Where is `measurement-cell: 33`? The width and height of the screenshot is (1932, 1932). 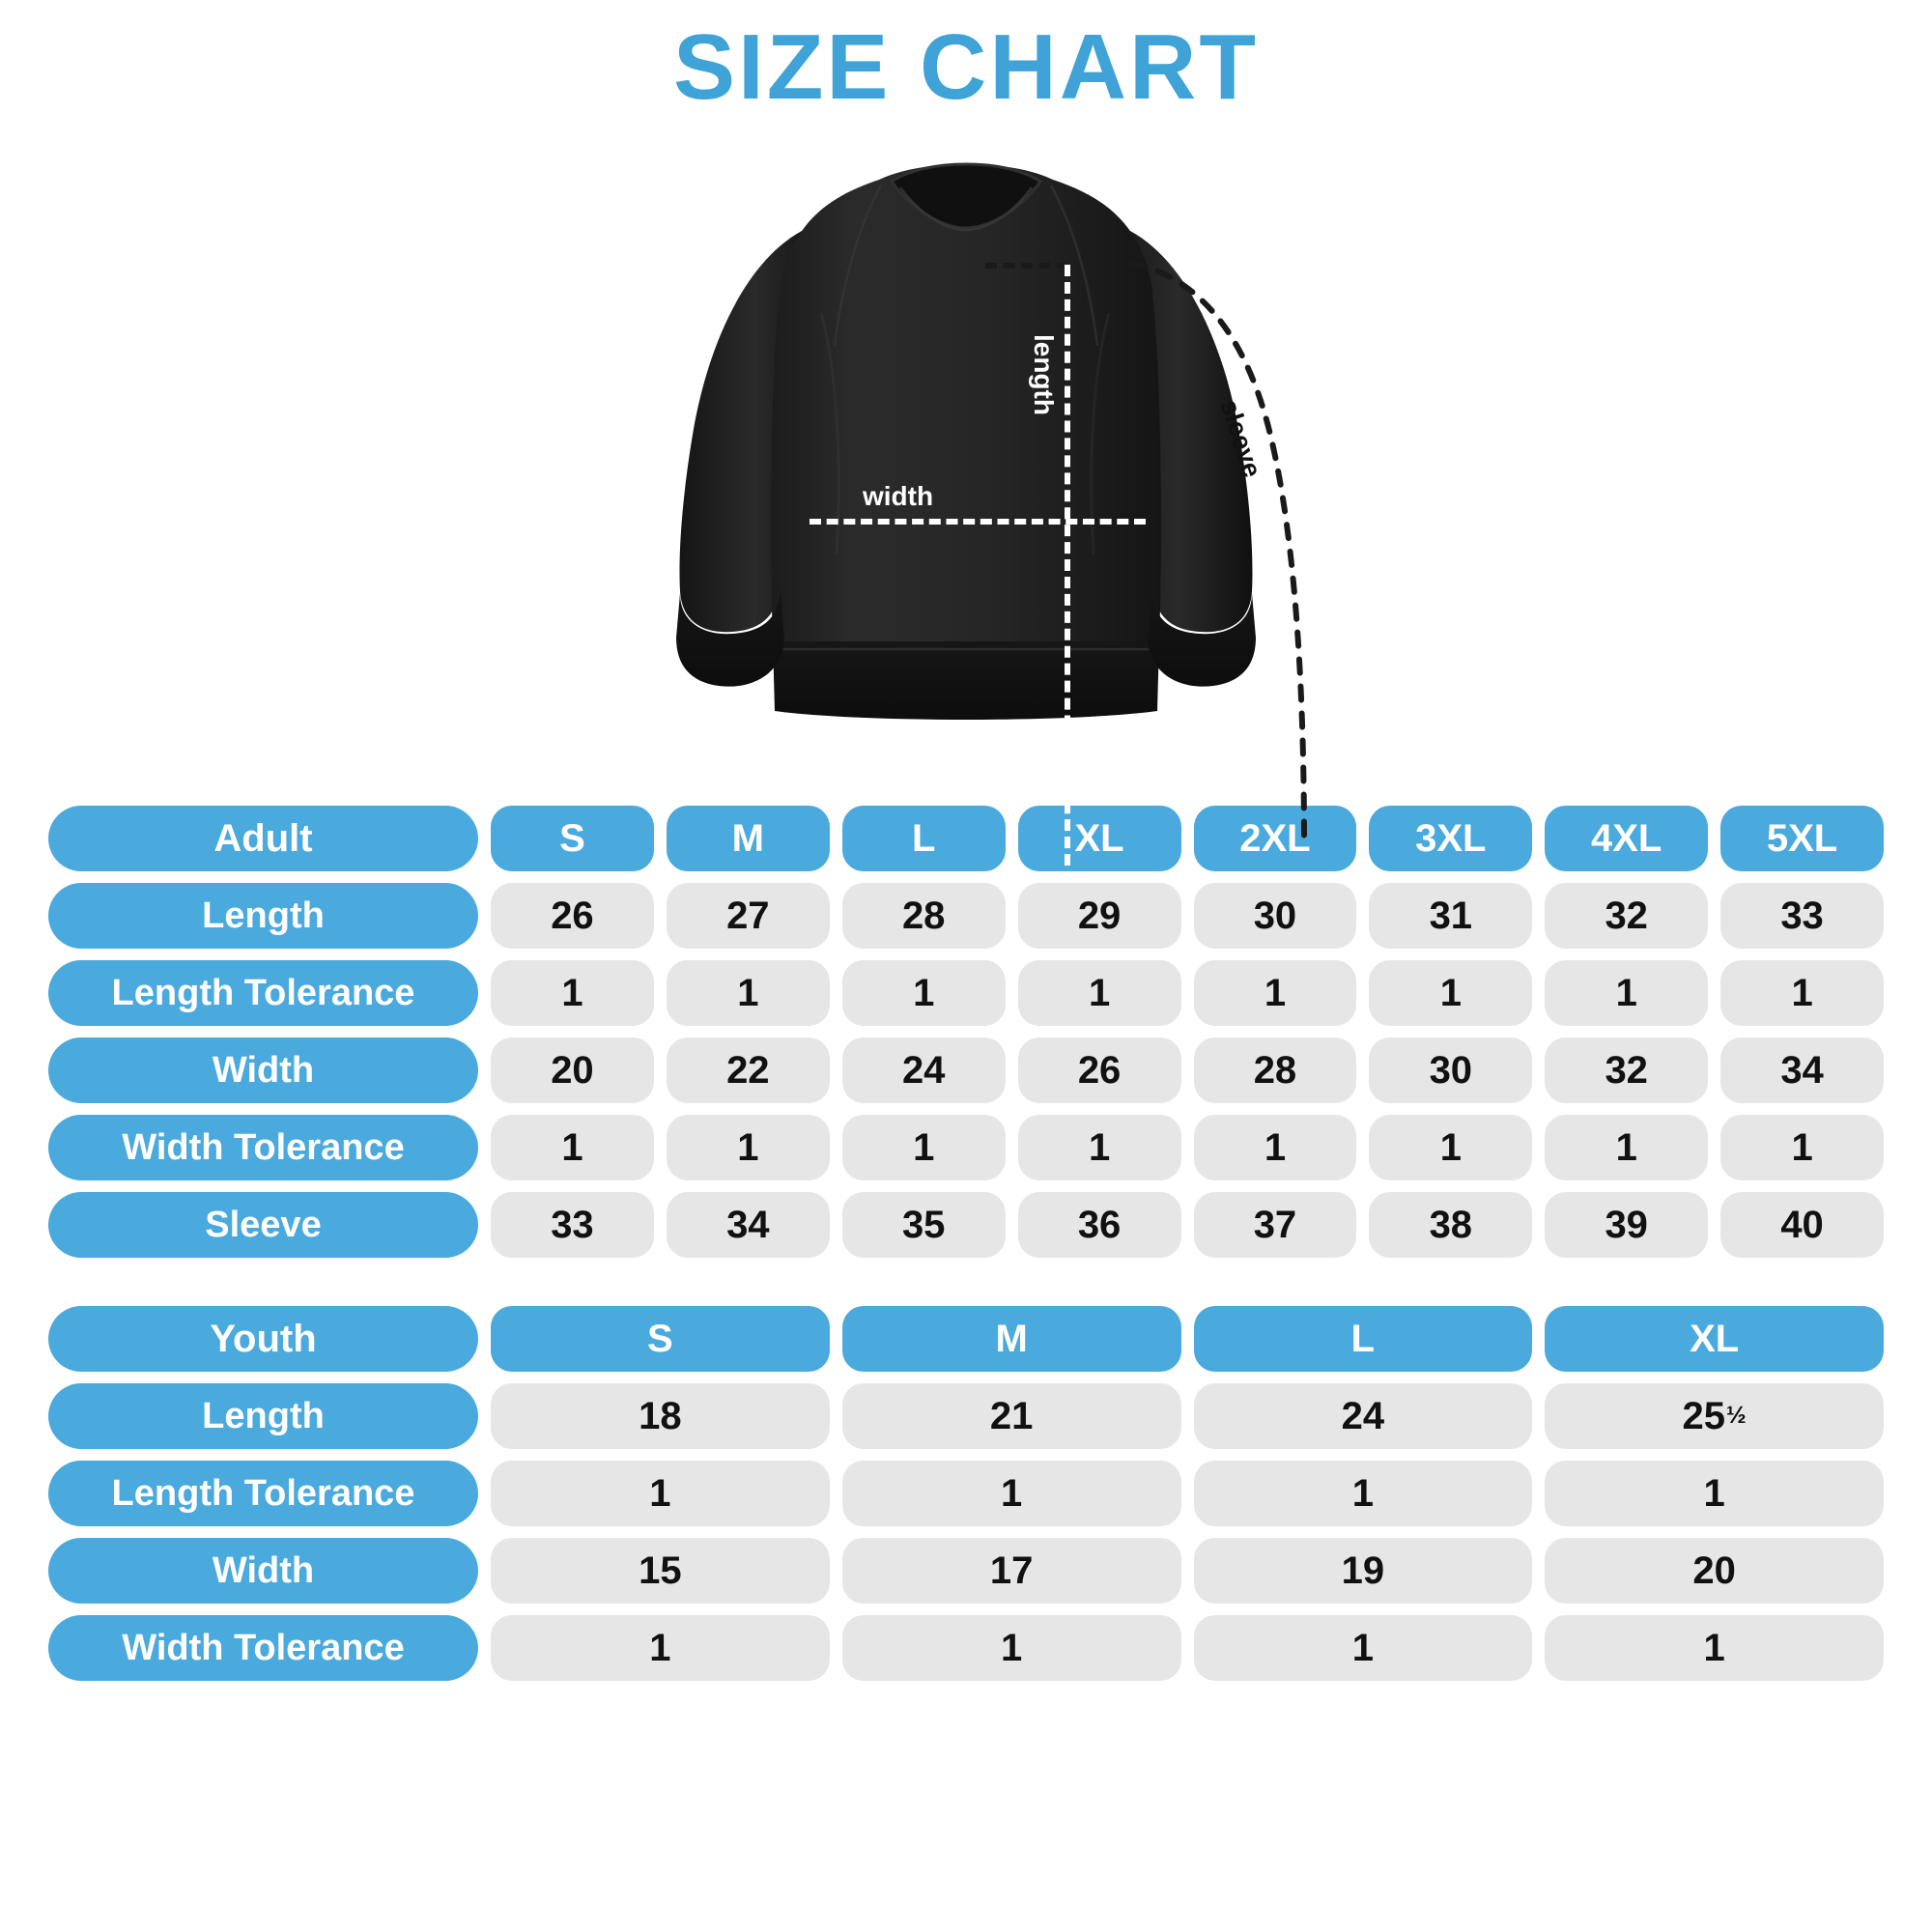
measurement-cell: 33 is located at coordinates (1802, 916).